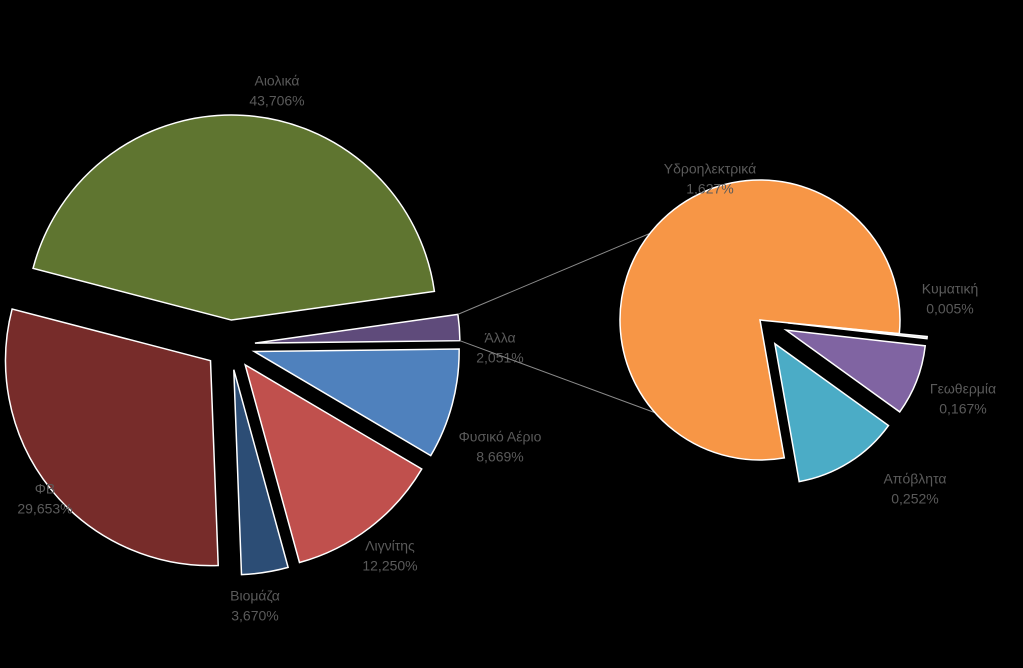  What do you see at coordinates (950, 289) in the screenshot?
I see `slice-label: Κυματική` at bounding box center [950, 289].